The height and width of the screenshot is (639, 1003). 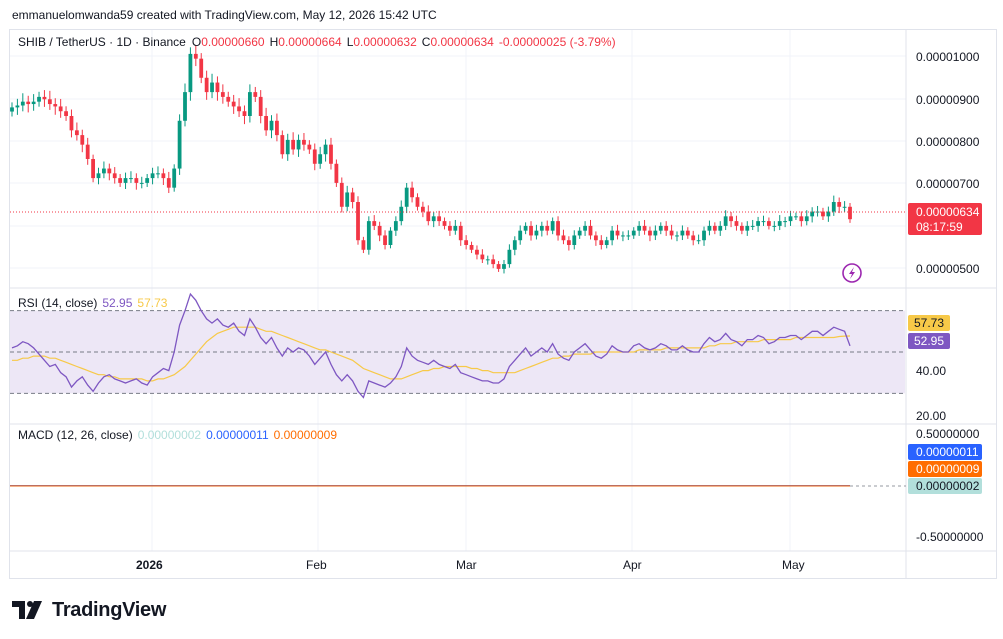 What do you see at coordinates (852, 273) in the screenshot?
I see `lightning-icon` at bounding box center [852, 273].